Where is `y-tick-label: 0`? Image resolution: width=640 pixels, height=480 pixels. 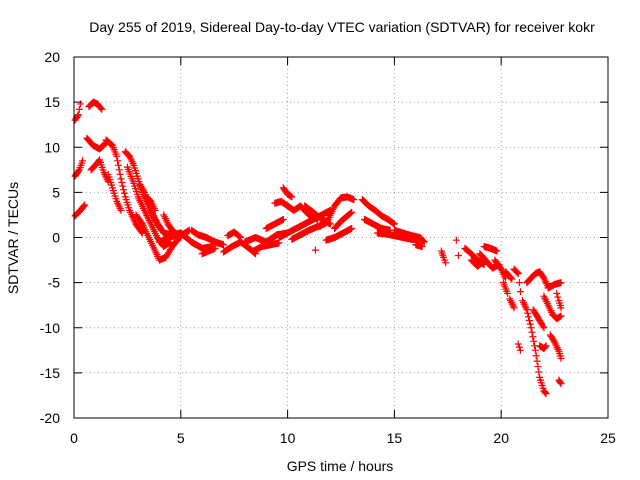
y-tick-label: 0 is located at coordinates (56, 238).